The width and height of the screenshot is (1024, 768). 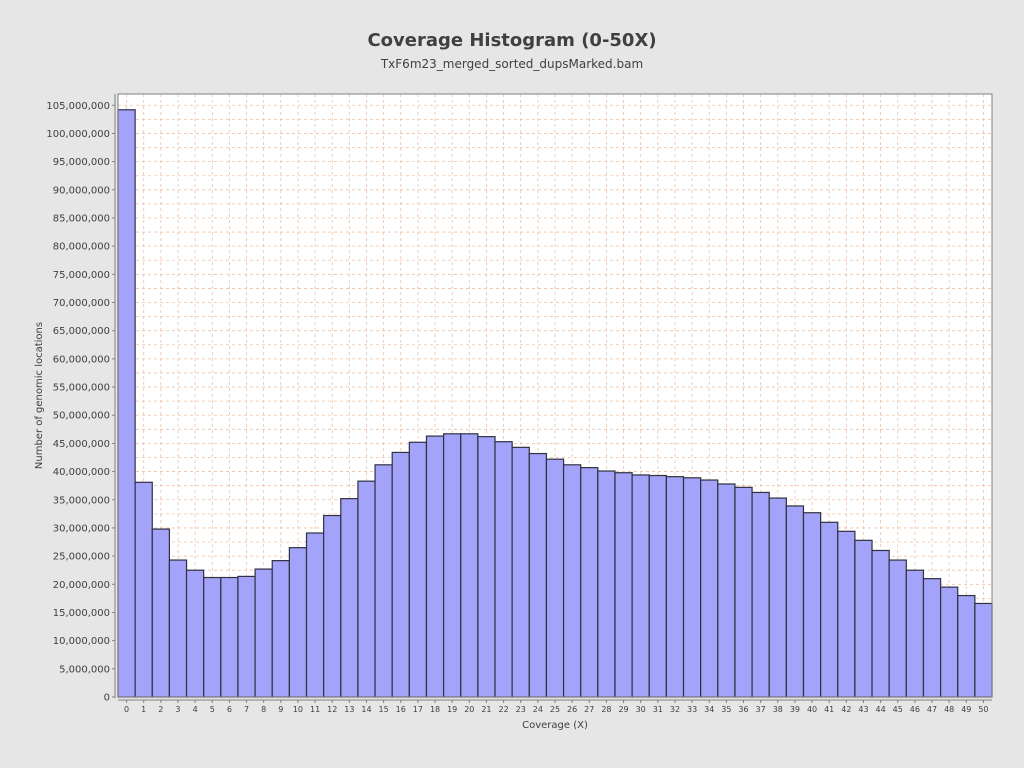 I want to click on x-tick-label: 1, so click(x=143, y=709).